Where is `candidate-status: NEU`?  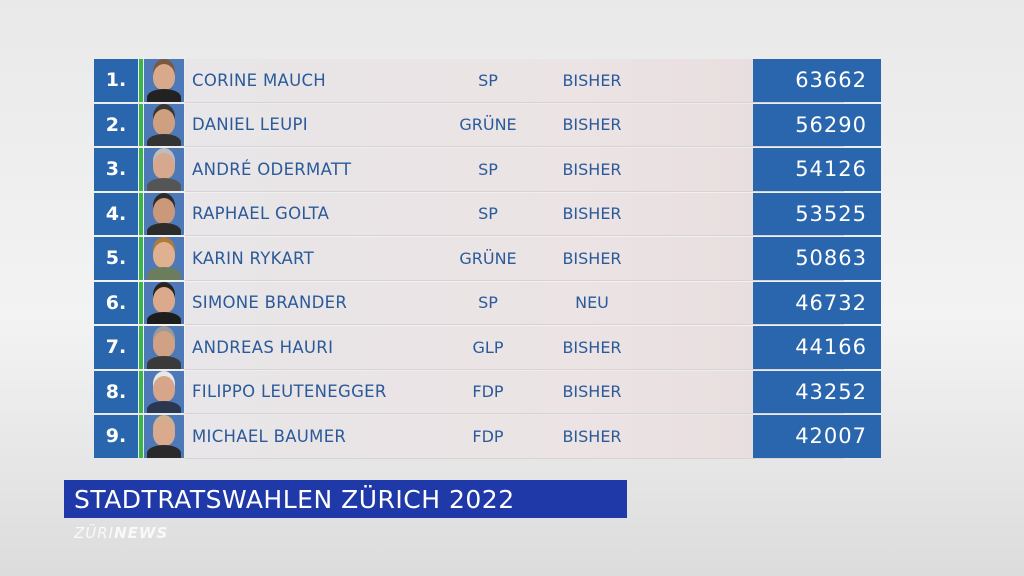 candidate-status: NEU is located at coordinates (592, 303).